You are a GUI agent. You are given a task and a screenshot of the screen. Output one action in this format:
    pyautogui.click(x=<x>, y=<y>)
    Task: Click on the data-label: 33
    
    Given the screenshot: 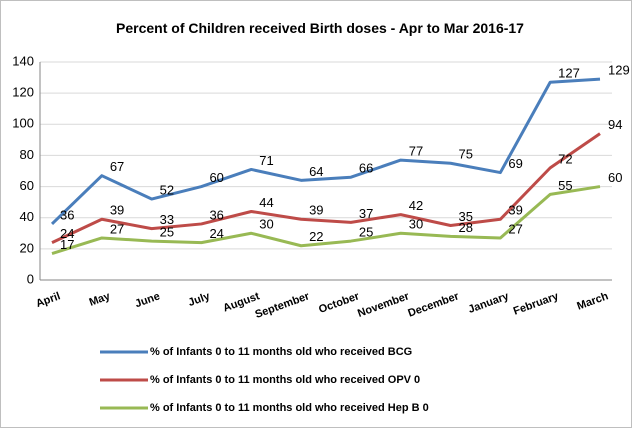 What is the action you would take?
    pyautogui.click(x=167, y=219)
    